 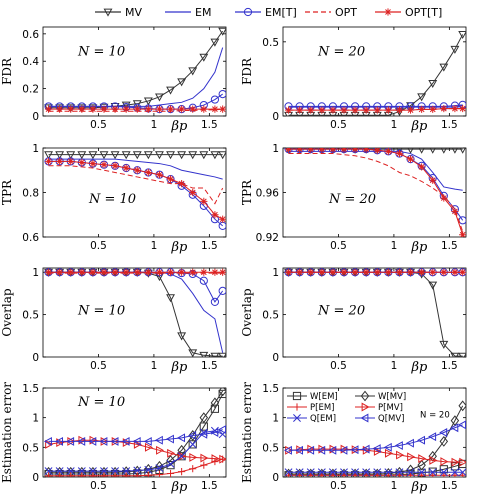 What do you see at coordinates (30, 194) in the screenshot?
I see `y-tick-label: 0.8` at bounding box center [30, 194].